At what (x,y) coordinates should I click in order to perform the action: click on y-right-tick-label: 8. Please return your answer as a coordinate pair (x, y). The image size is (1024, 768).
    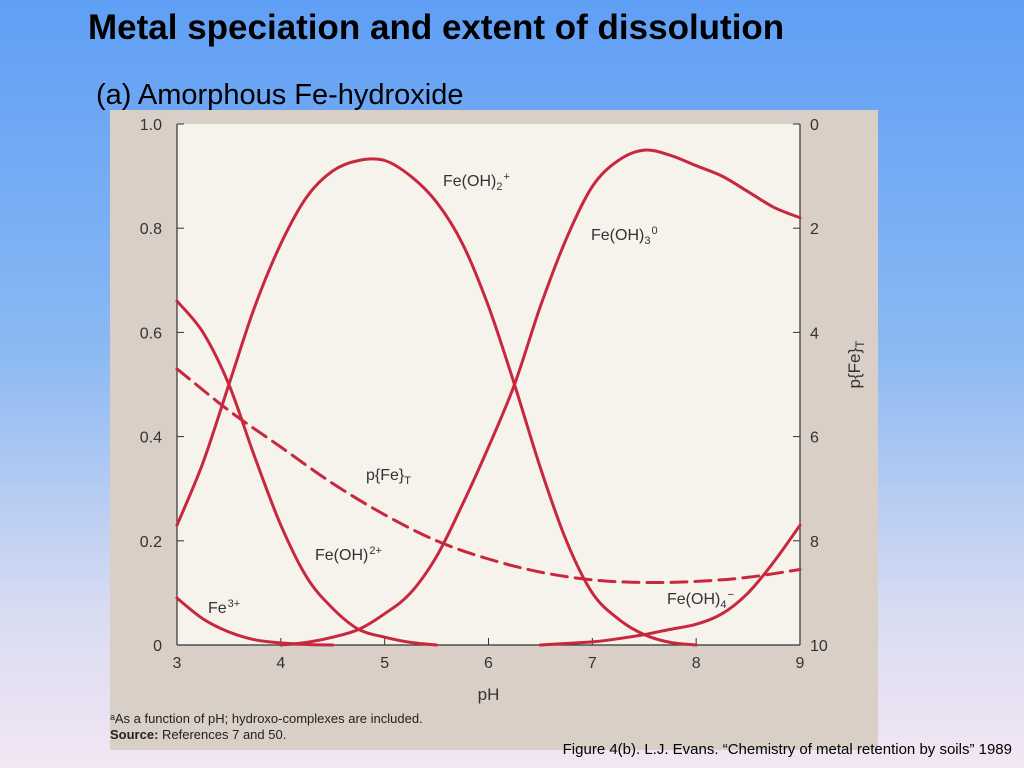
    Looking at the image, I should click on (814, 542).